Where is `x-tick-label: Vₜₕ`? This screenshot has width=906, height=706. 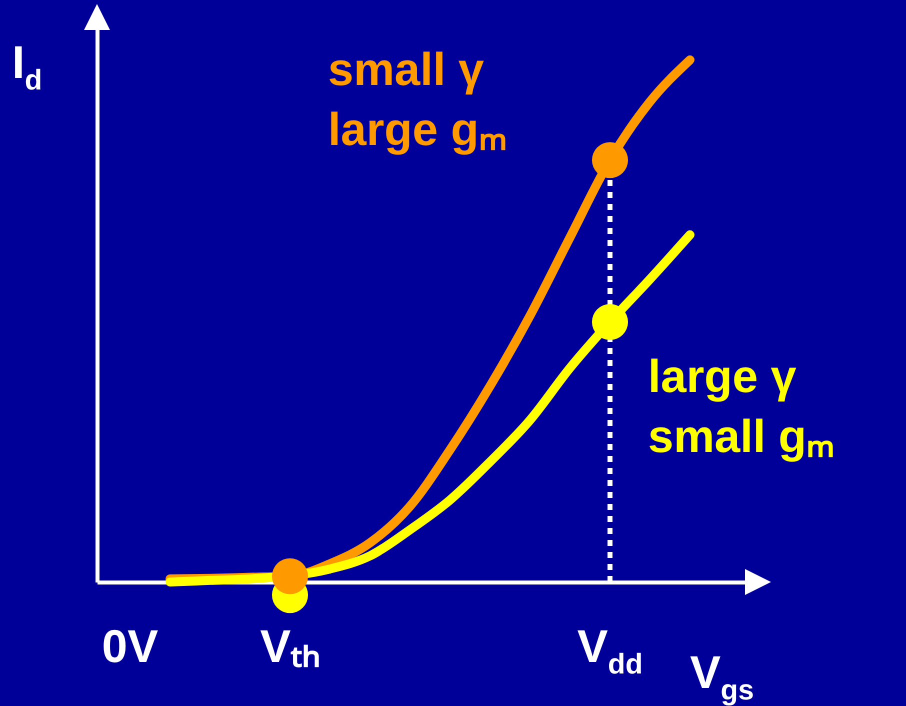 x-tick-label: Vₜₕ is located at coordinates (290, 646).